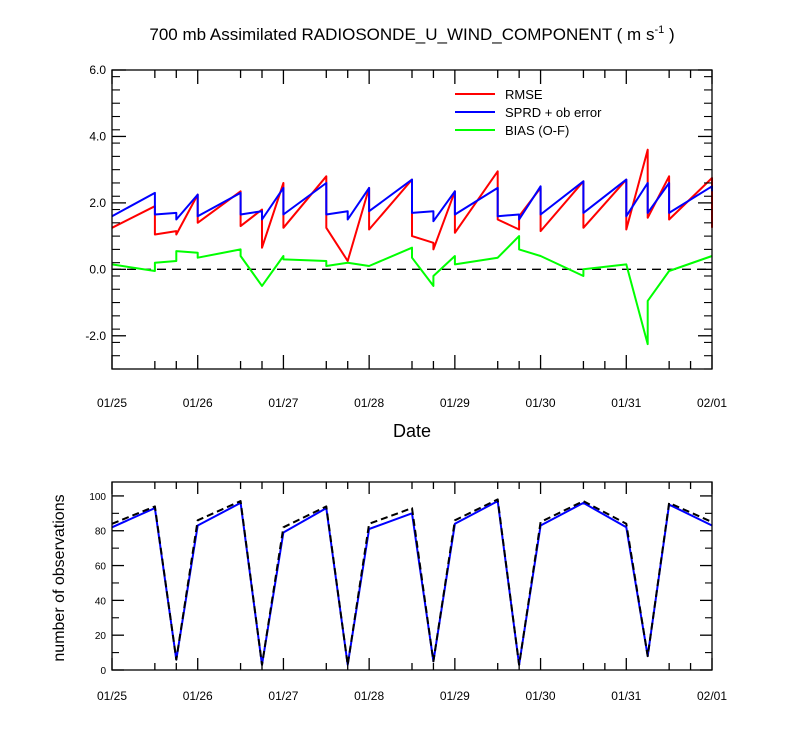  Describe the element at coordinates (101, 601) in the screenshot. I see `y-tick-label: 40` at that location.